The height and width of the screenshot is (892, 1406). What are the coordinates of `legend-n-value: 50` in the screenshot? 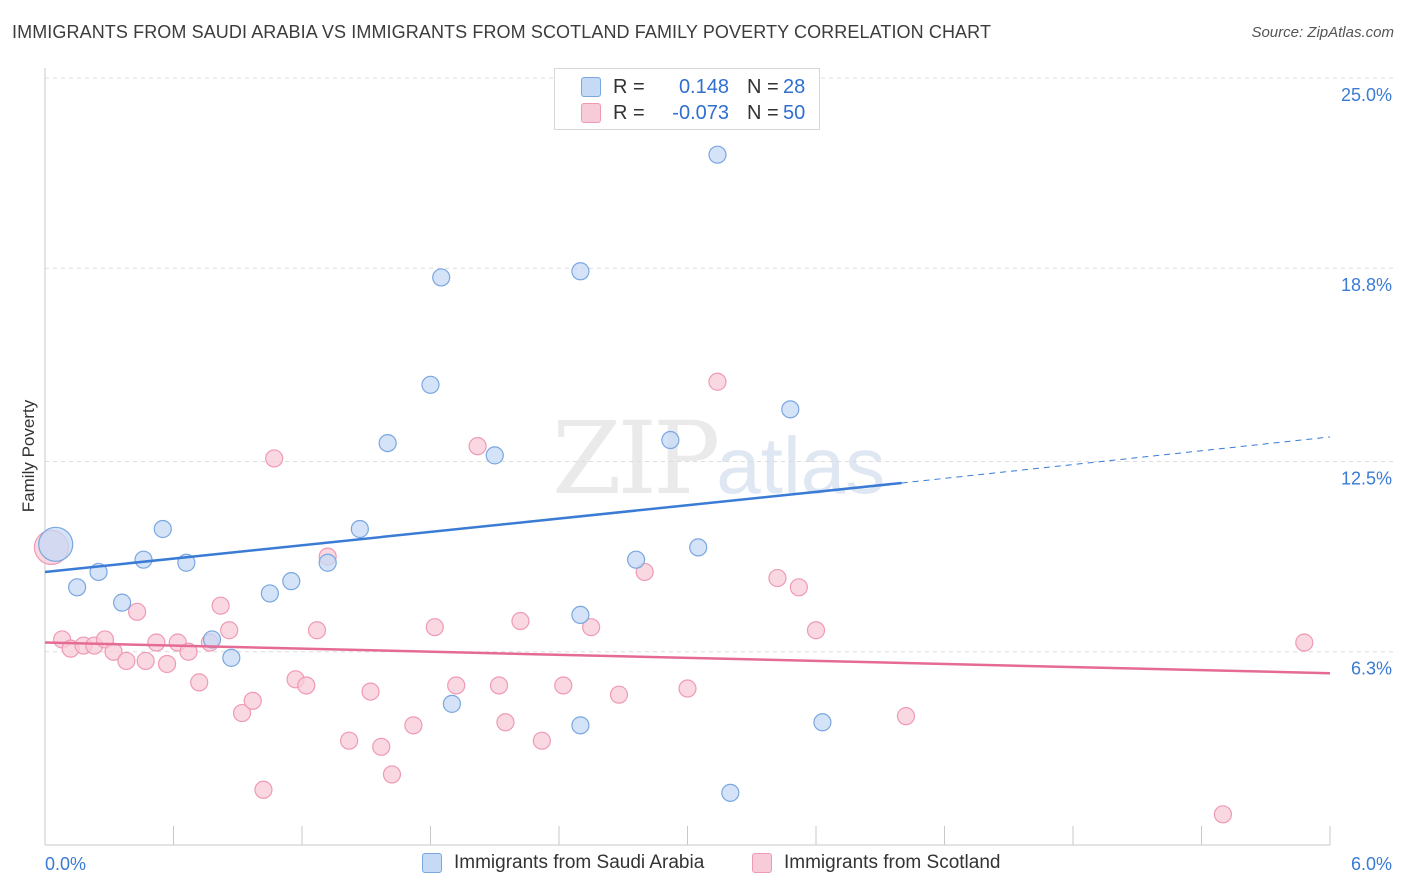 It's located at (794, 112).